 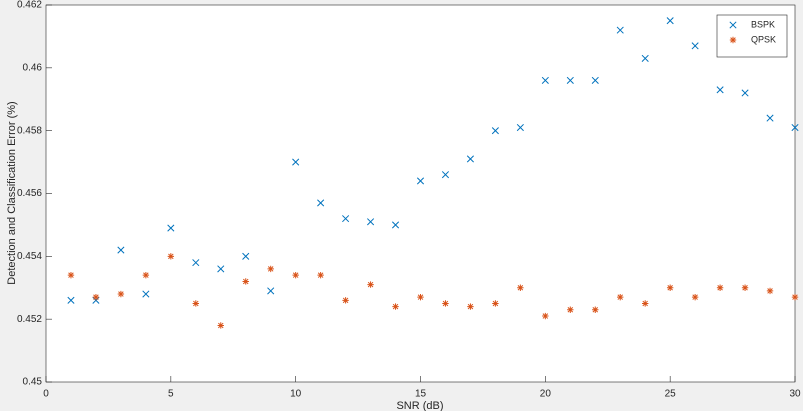 I want to click on legend-label: QPSK, so click(x=763, y=39).